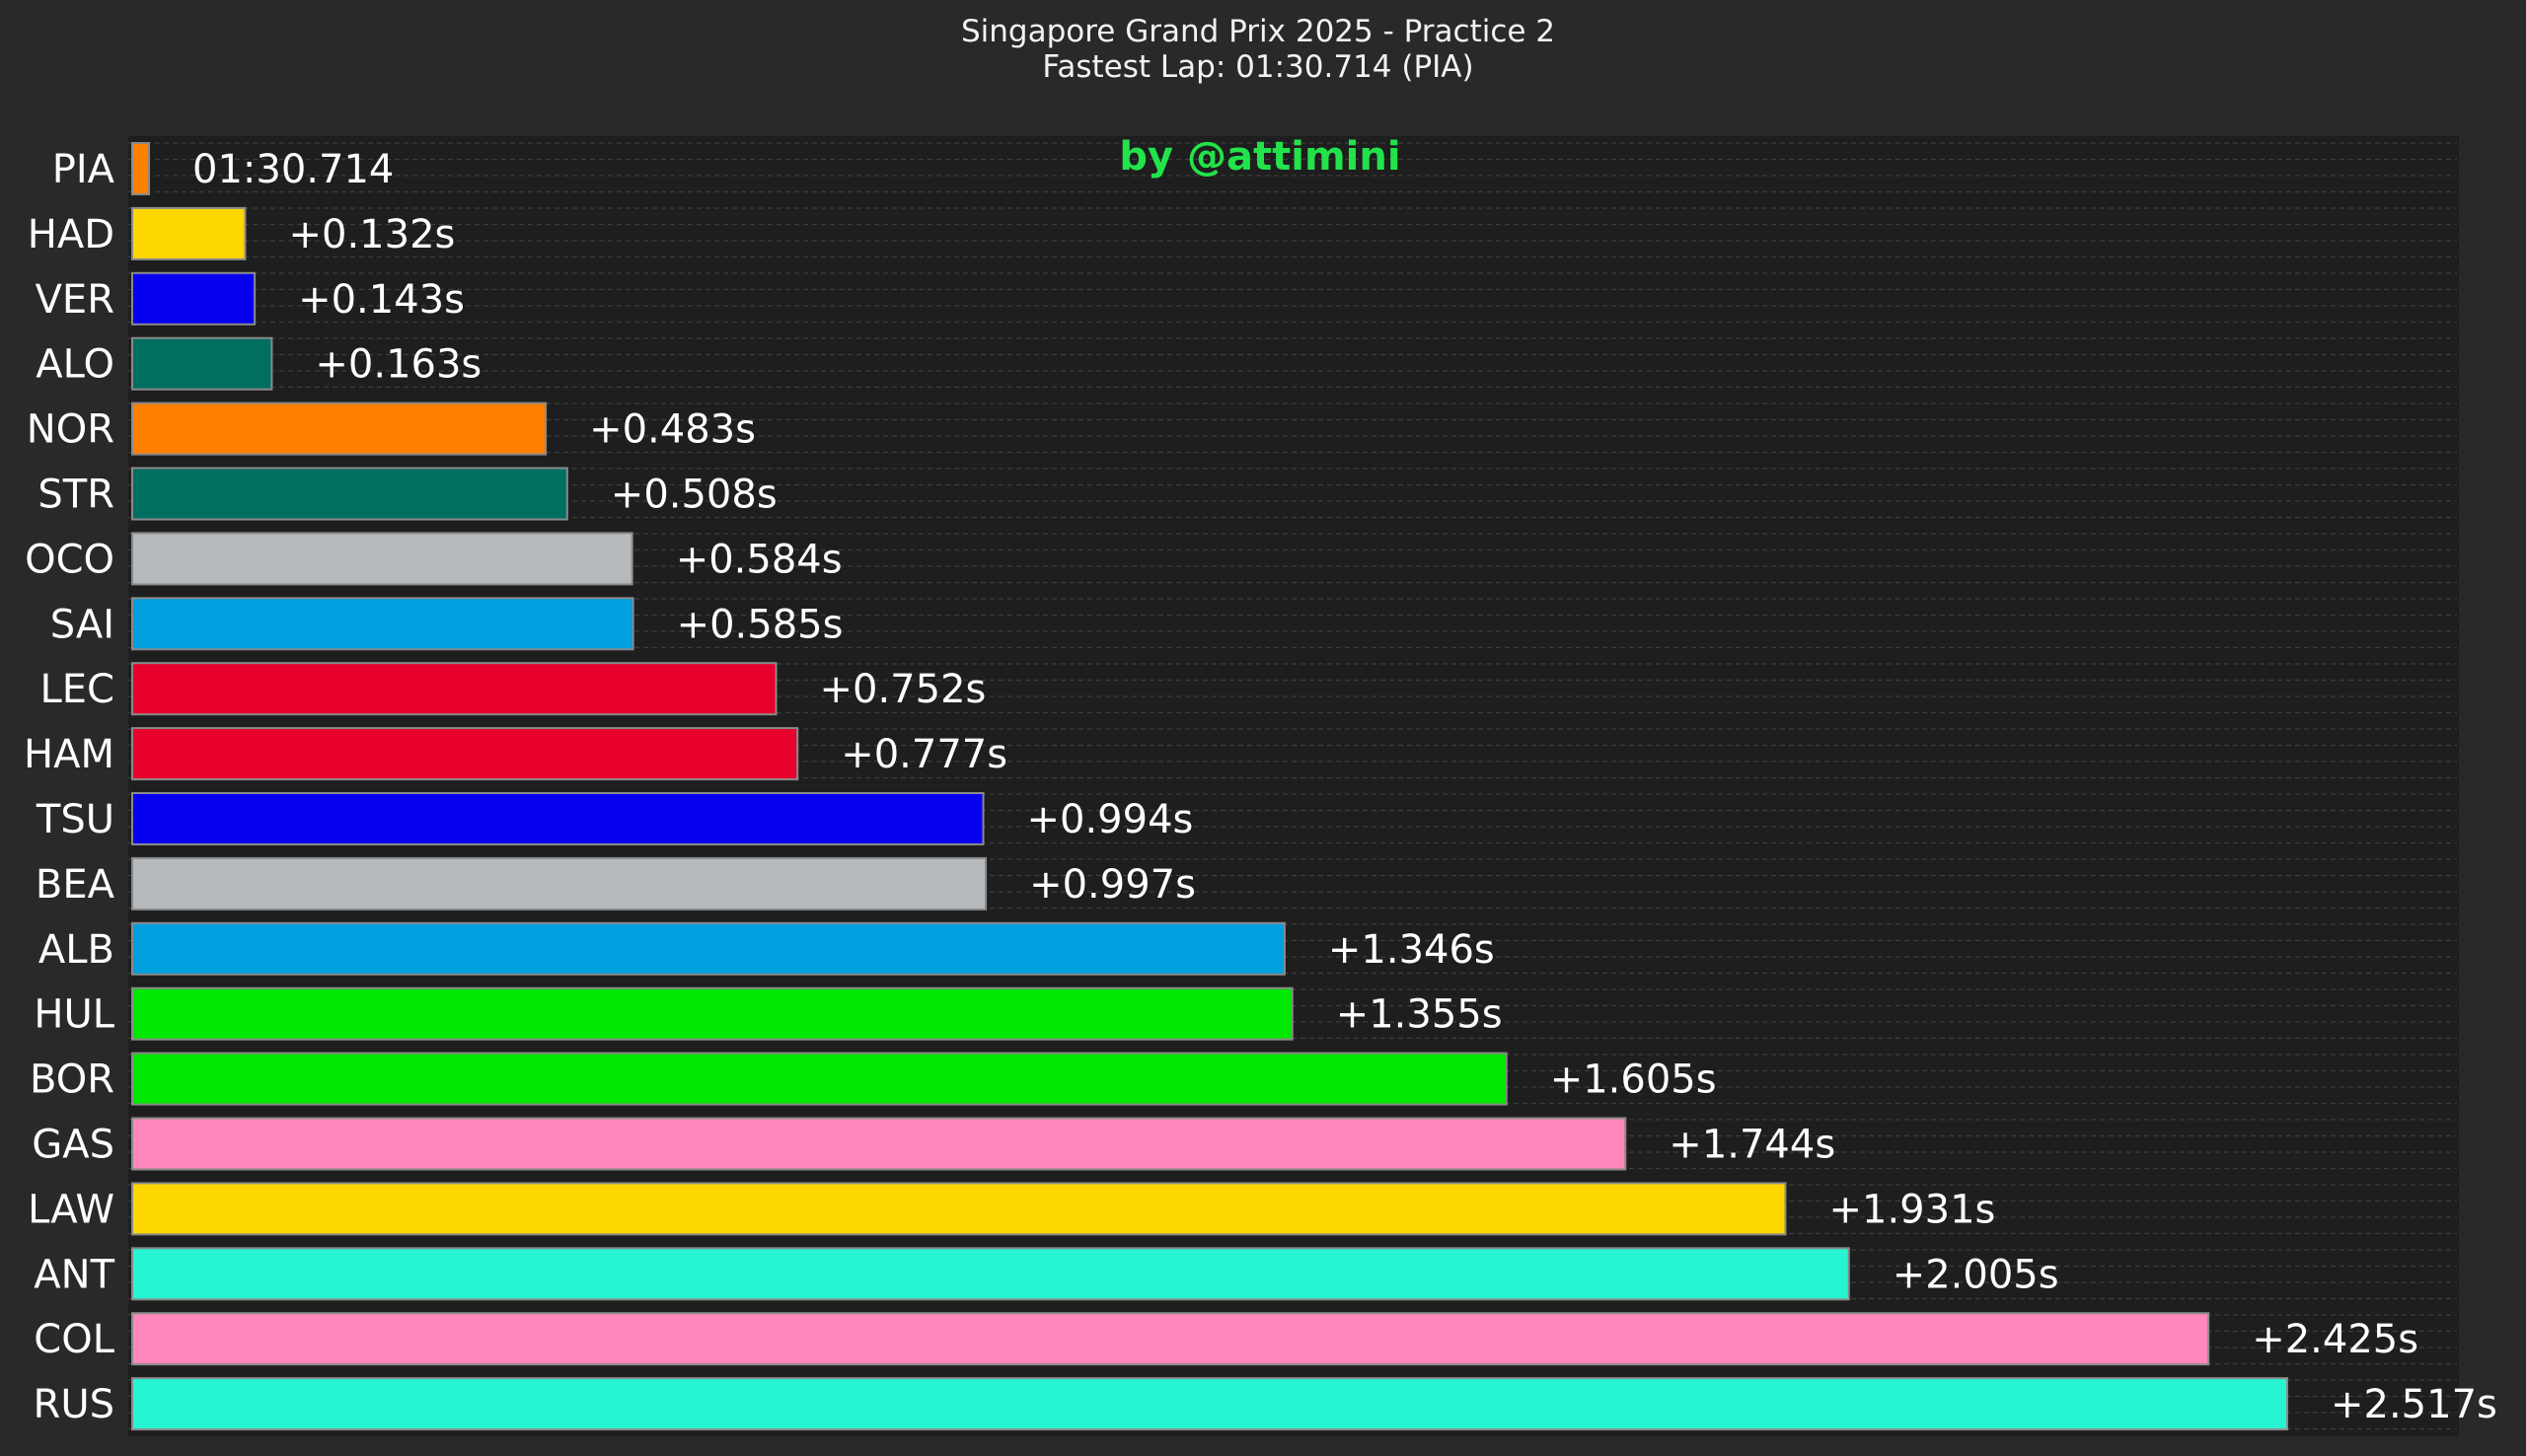 The image size is (2526, 1456). I want to click on bar-bea, so click(559, 883).